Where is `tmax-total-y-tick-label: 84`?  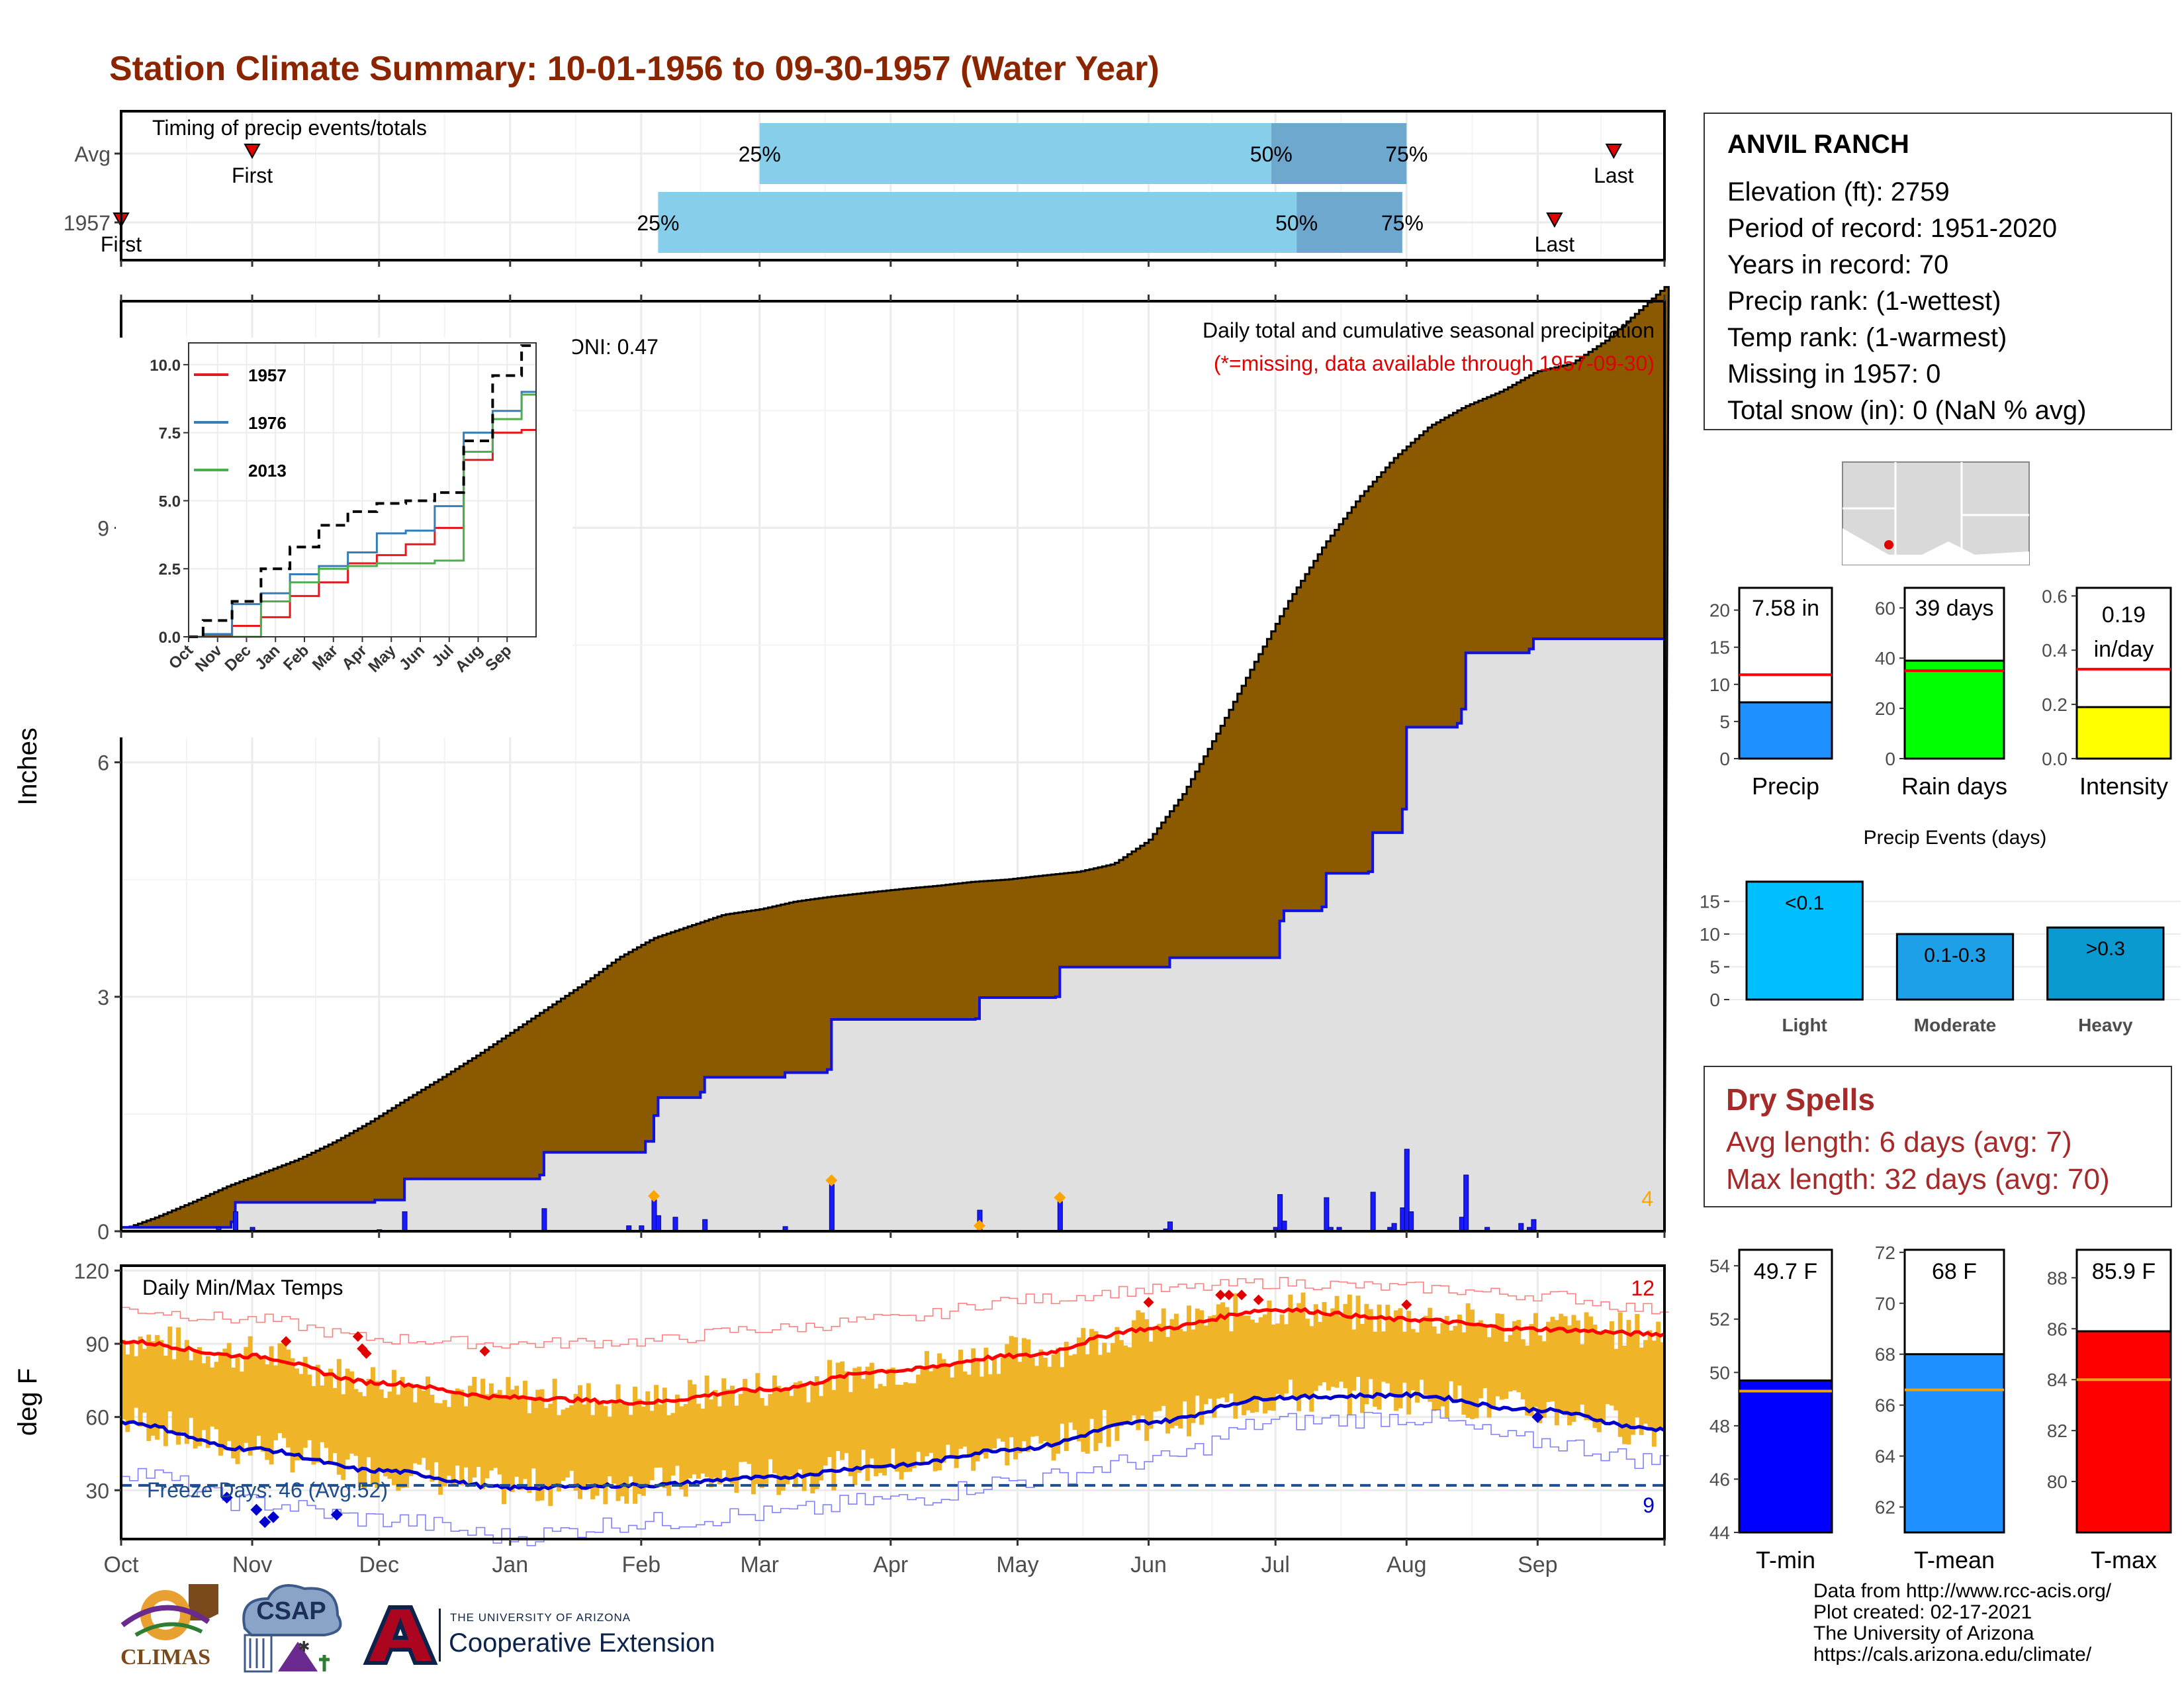
tmax-total-y-tick-label: 84 is located at coordinates (2057, 1380).